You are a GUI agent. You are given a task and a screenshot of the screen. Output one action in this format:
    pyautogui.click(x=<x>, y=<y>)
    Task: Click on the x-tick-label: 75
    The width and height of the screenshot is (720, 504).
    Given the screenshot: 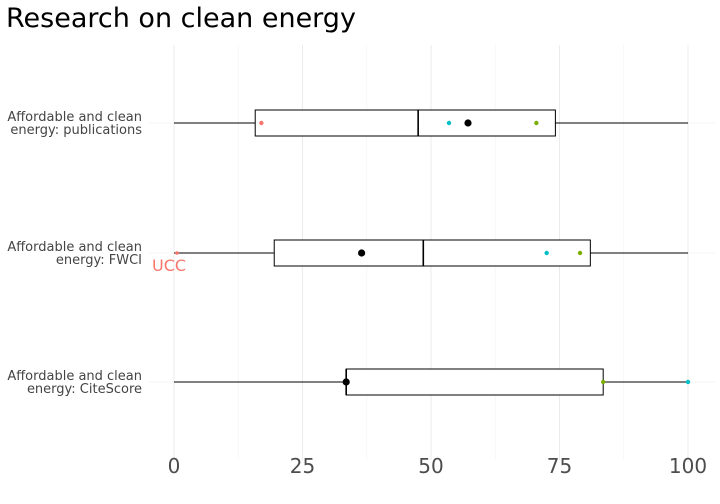 What is the action you would take?
    pyautogui.click(x=559, y=466)
    